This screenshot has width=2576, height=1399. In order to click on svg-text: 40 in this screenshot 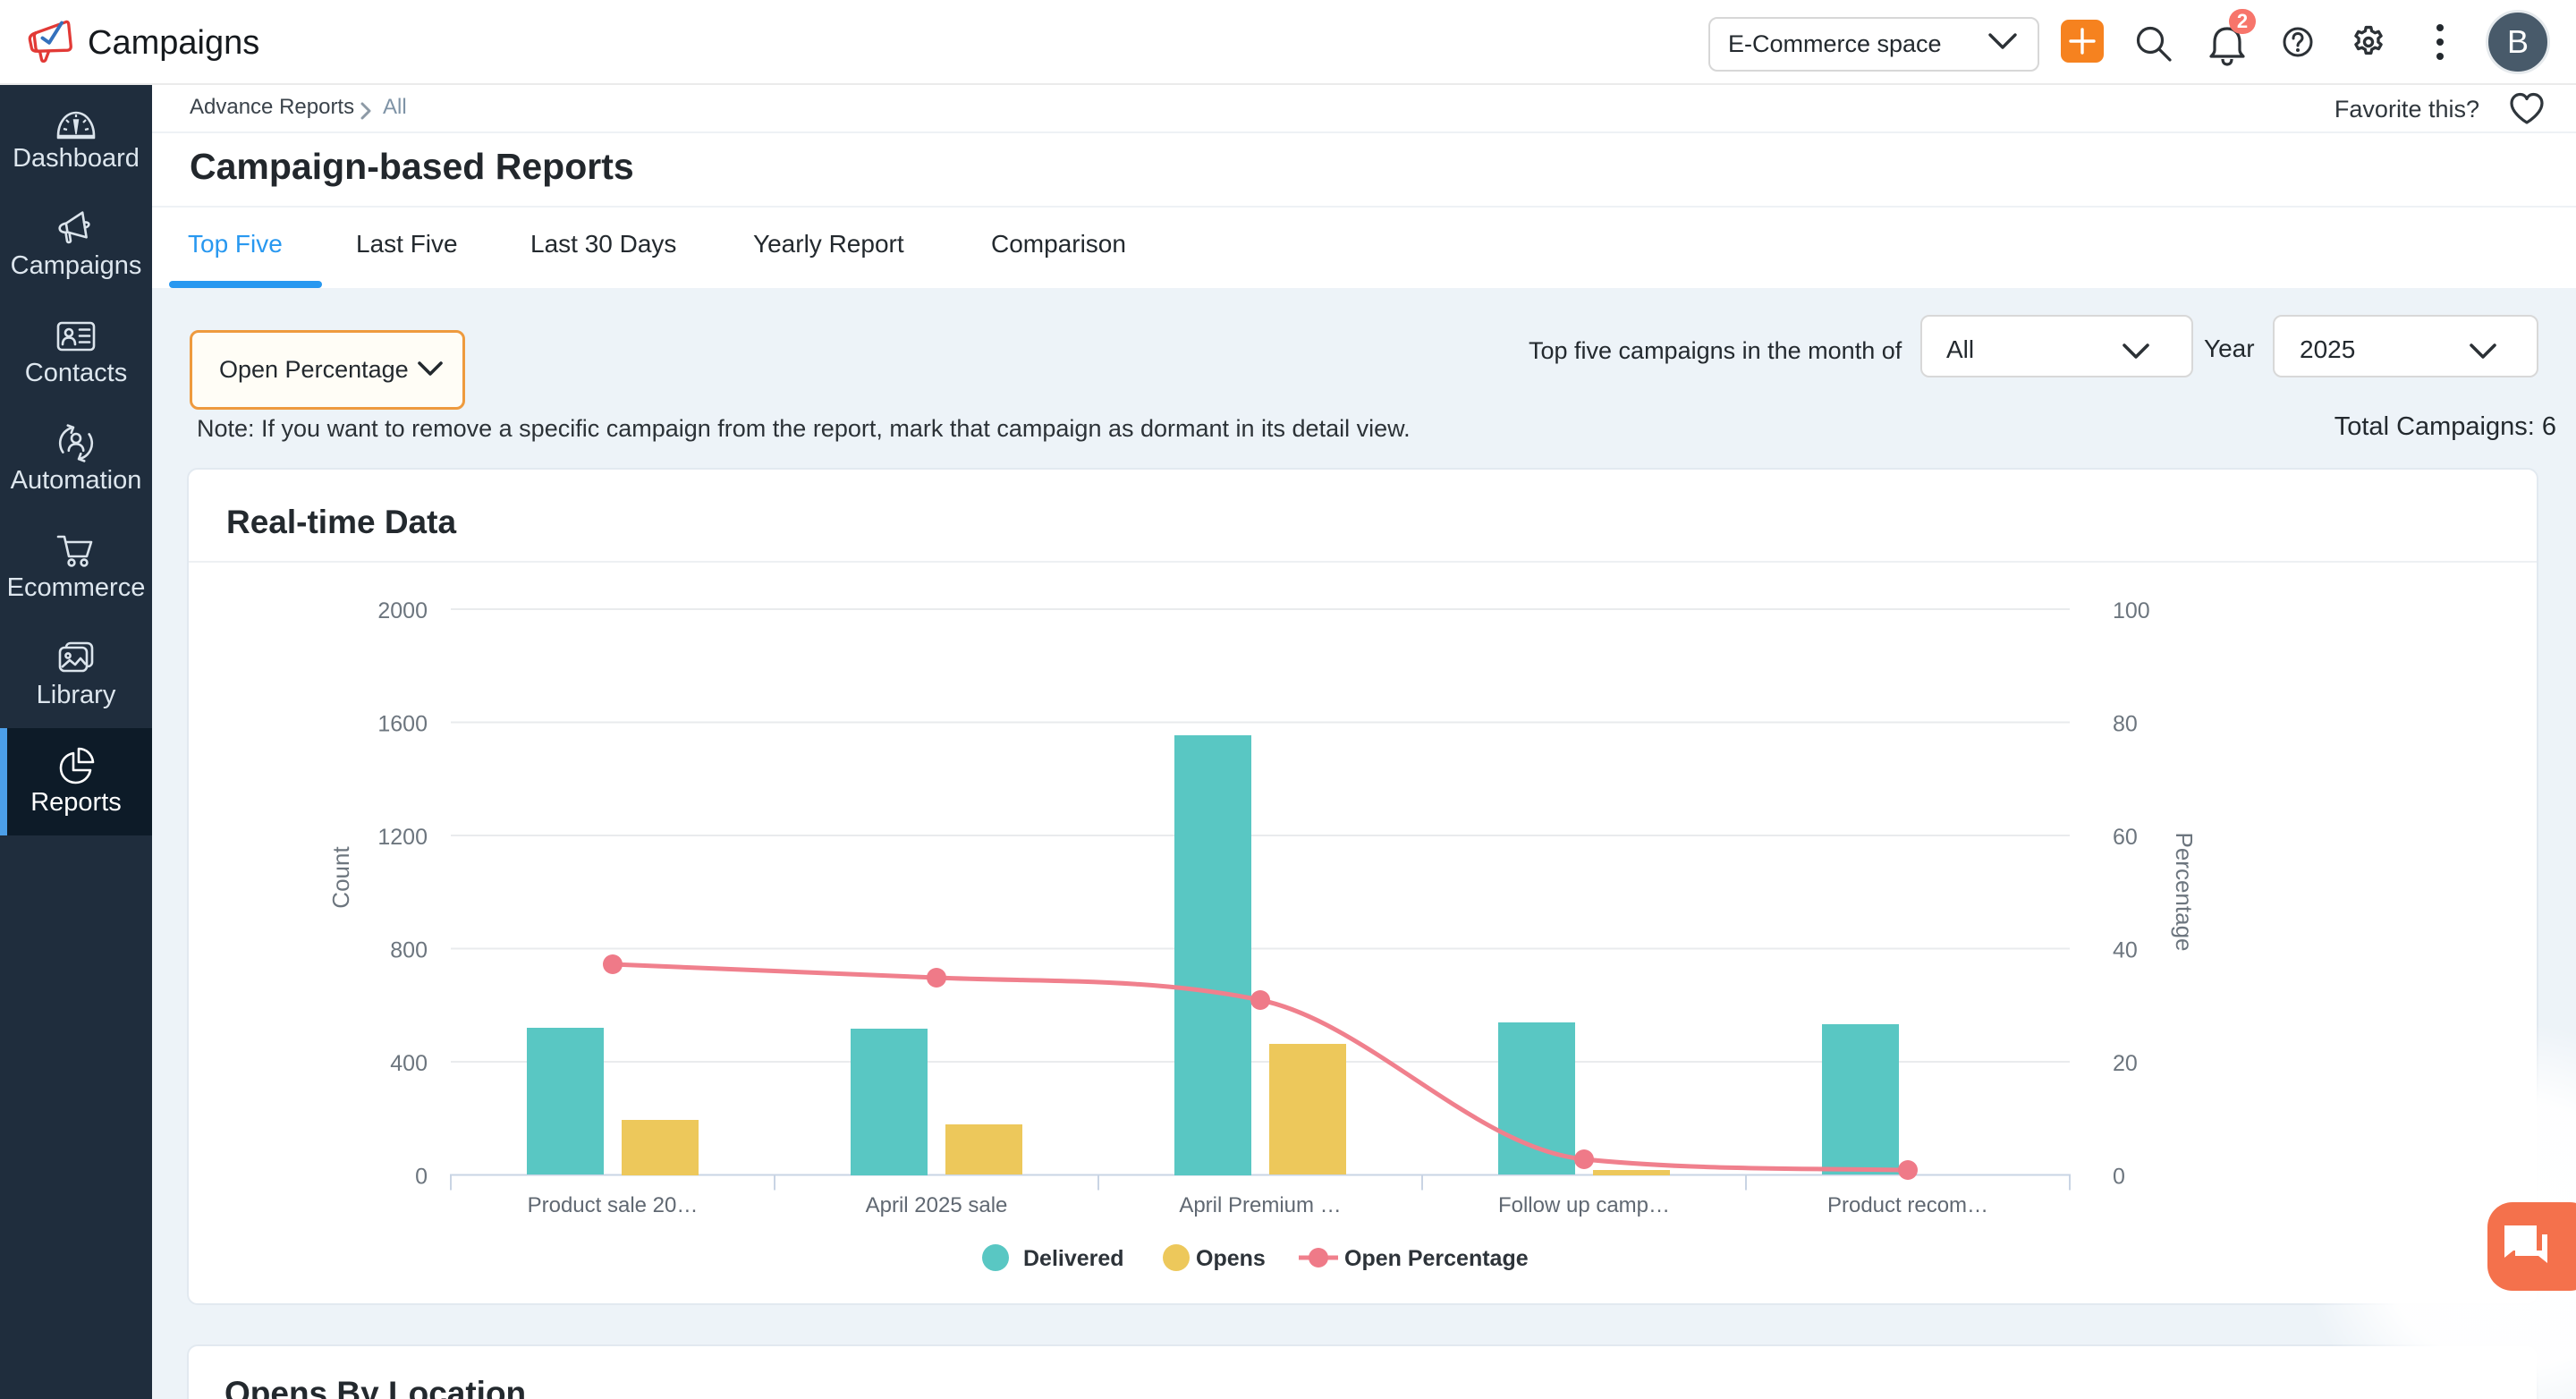, I will do `click(2125, 950)`.